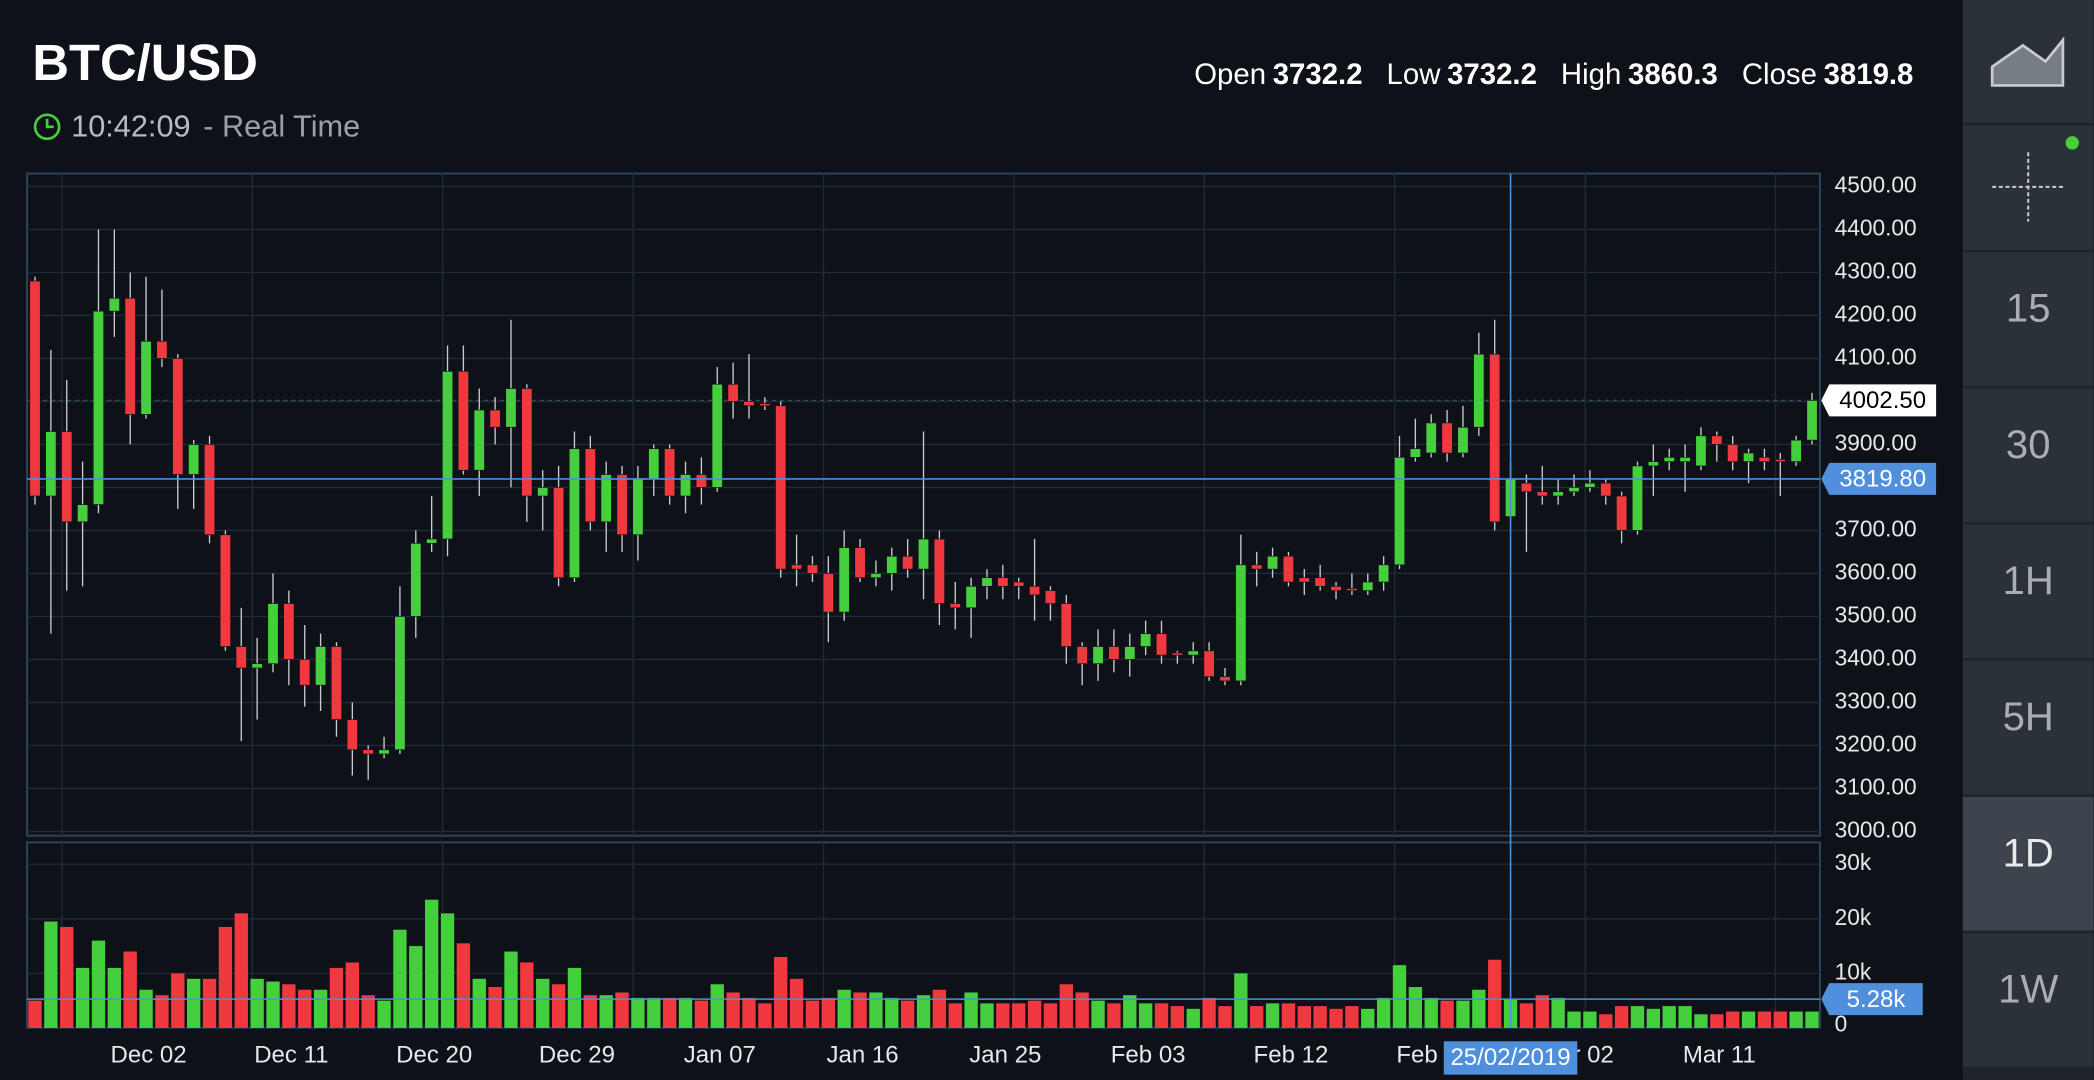 This screenshot has height=1080, width=2094. What do you see at coordinates (2028, 445) in the screenshot?
I see `interval-label: 30` at bounding box center [2028, 445].